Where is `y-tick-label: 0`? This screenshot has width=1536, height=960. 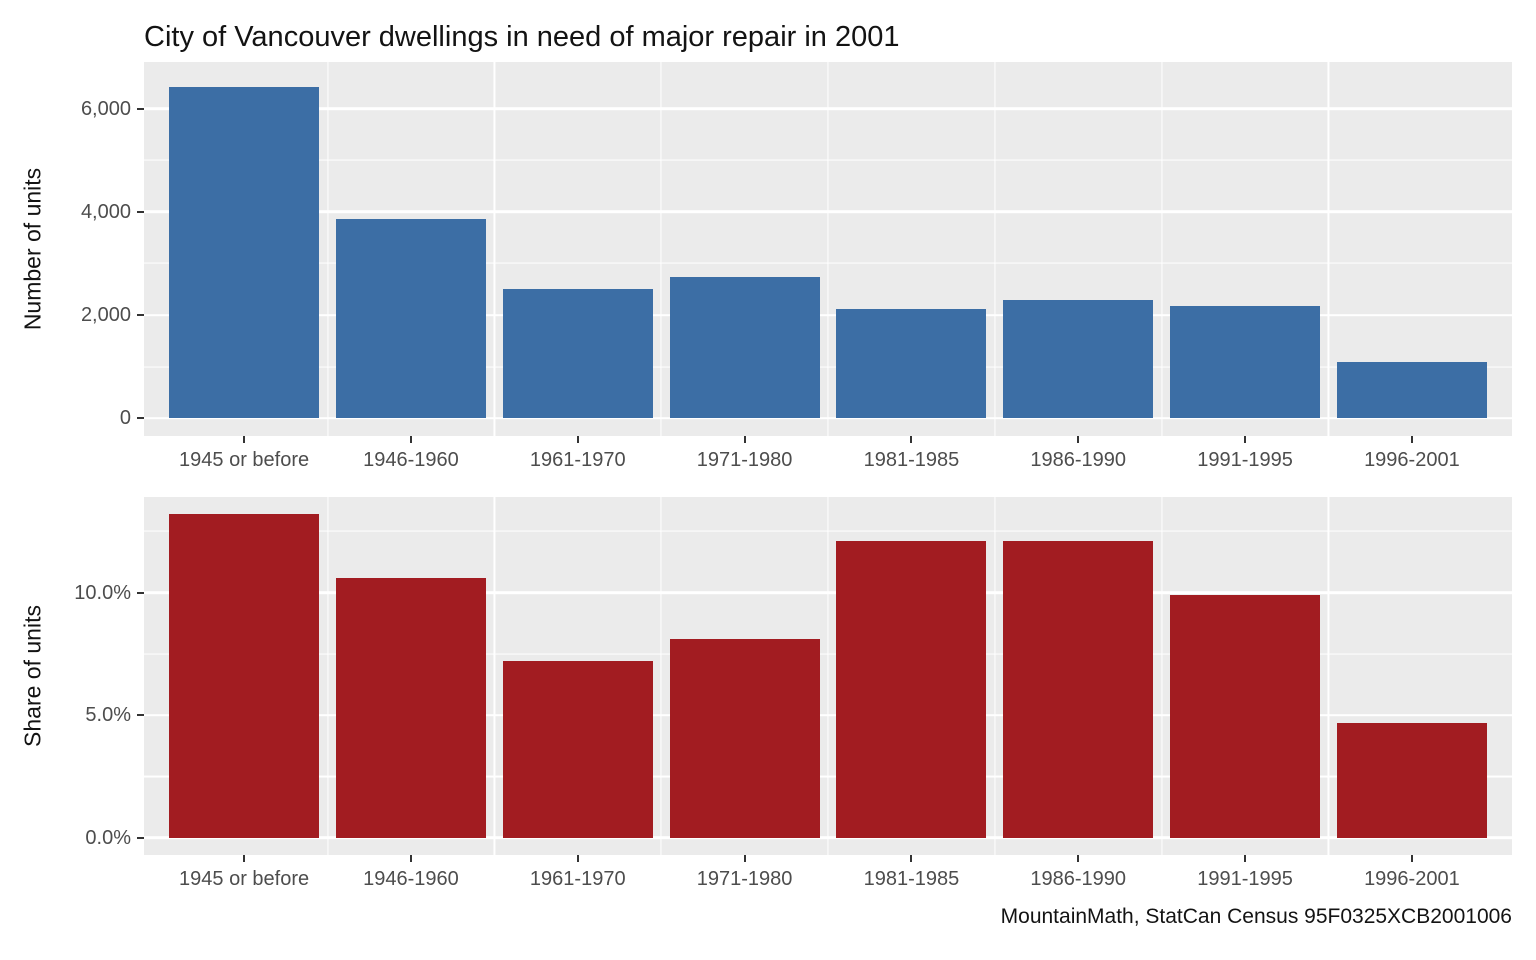
y-tick-label: 0 is located at coordinates (125, 418).